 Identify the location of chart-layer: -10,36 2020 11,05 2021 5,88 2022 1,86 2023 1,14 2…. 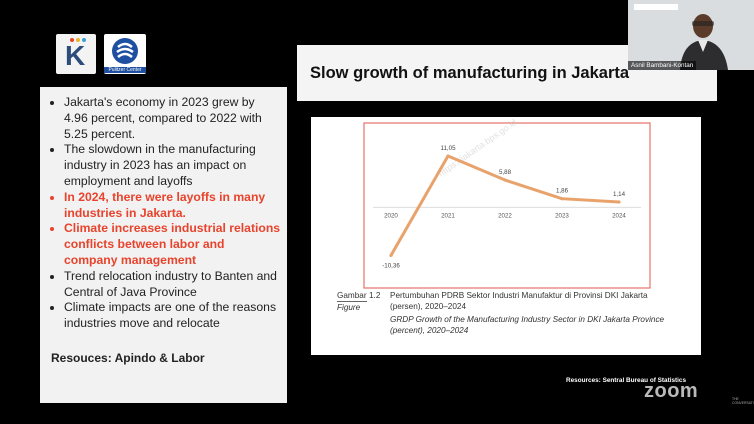
(504, 207).